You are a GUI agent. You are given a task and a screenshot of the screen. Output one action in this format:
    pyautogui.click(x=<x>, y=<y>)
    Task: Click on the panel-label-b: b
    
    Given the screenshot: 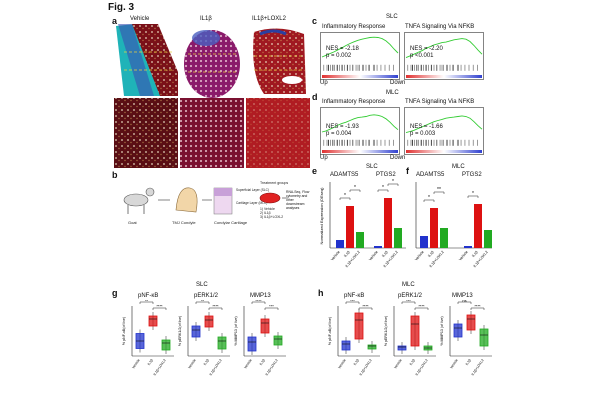 What is the action you would take?
    pyautogui.click(x=115, y=175)
    